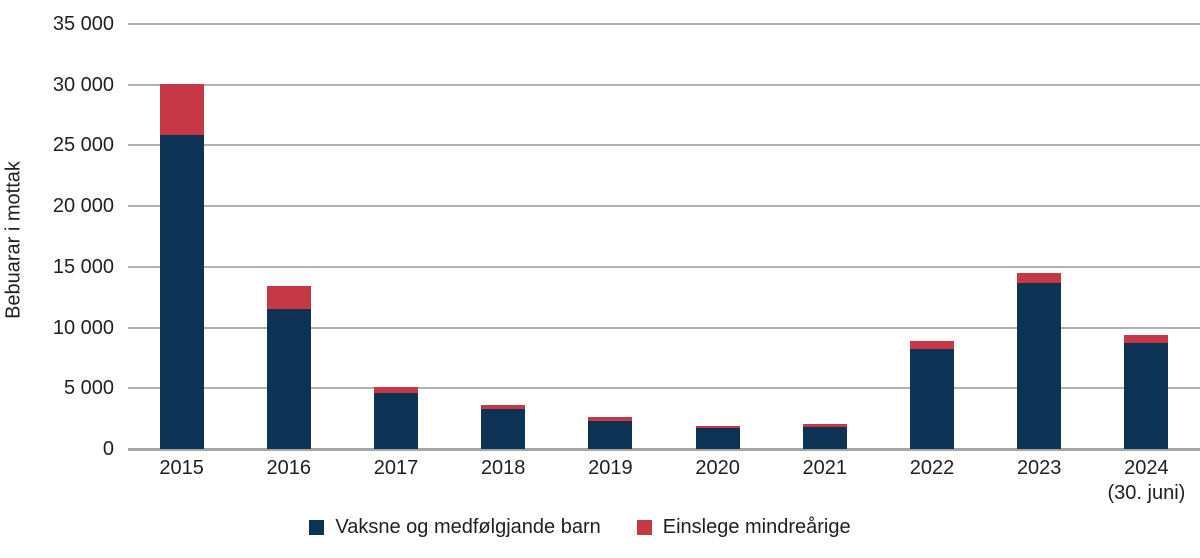  I want to click on x-category-year: 2018, so click(503, 468).